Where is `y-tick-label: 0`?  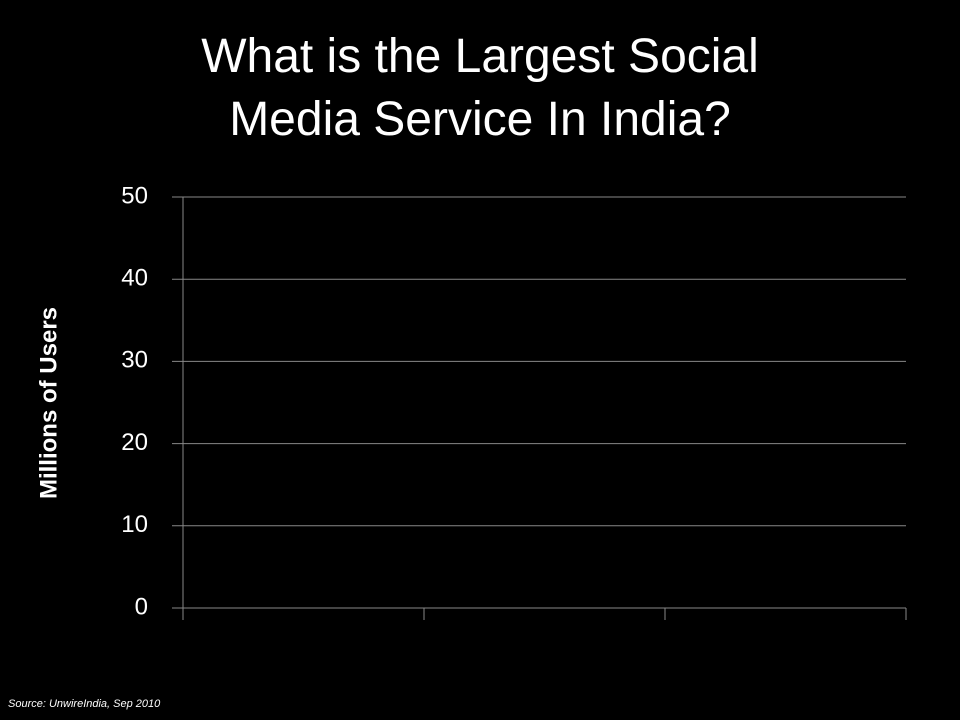 y-tick-label: 0 is located at coordinates (141, 606).